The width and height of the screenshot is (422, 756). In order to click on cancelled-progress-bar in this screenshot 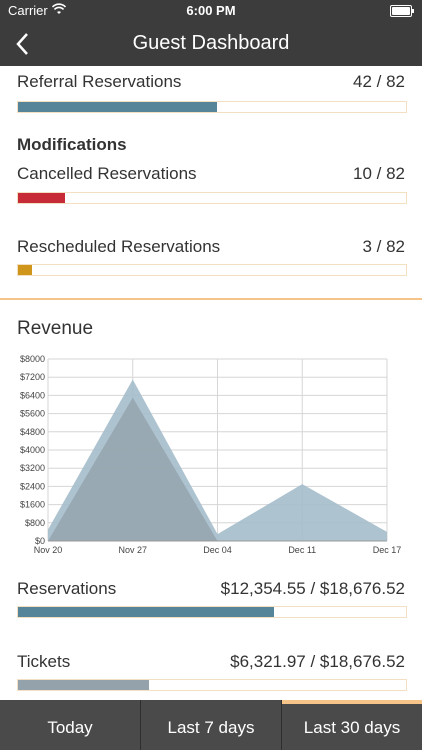, I will do `click(212, 198)`.